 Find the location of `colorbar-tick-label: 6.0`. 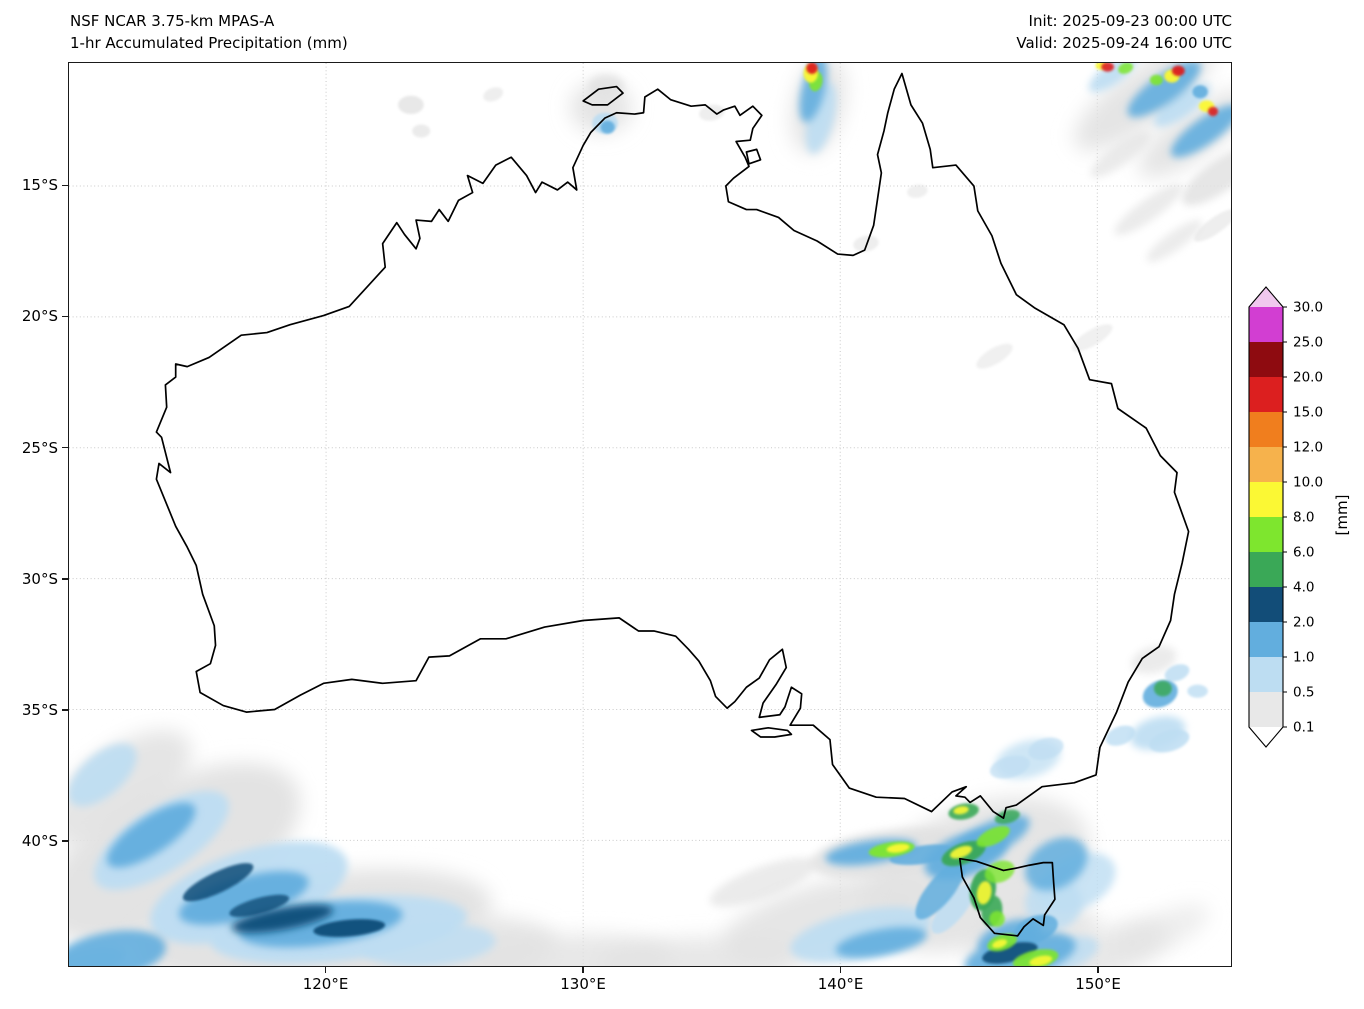

colorbar-tick-label: 6.0 is located at coordinates (1303, 553).